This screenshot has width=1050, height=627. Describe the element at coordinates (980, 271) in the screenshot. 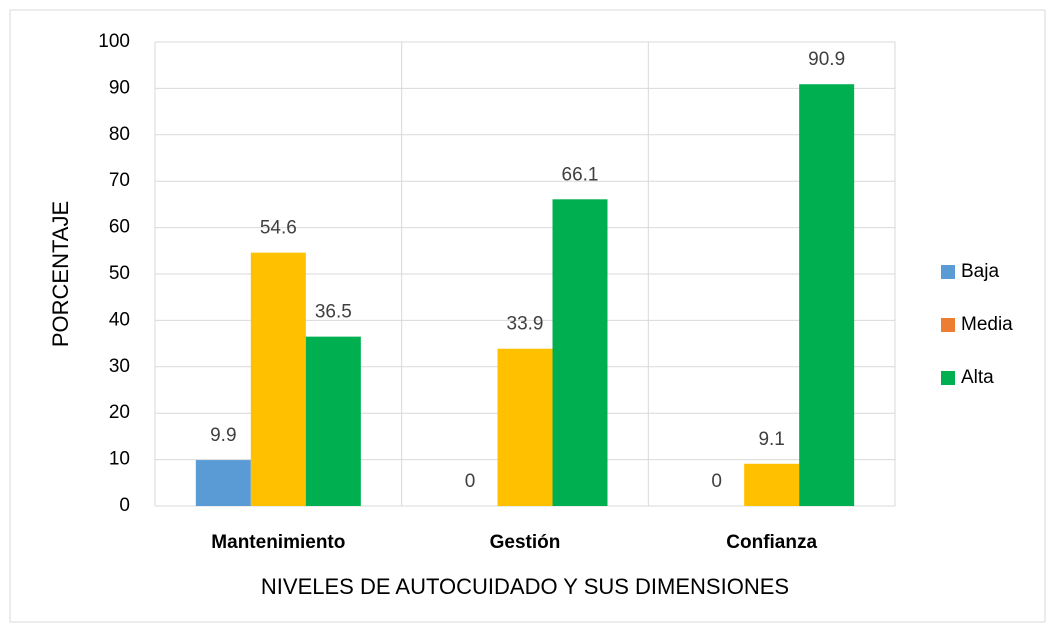

I see `legend-label: Baja` at that location.